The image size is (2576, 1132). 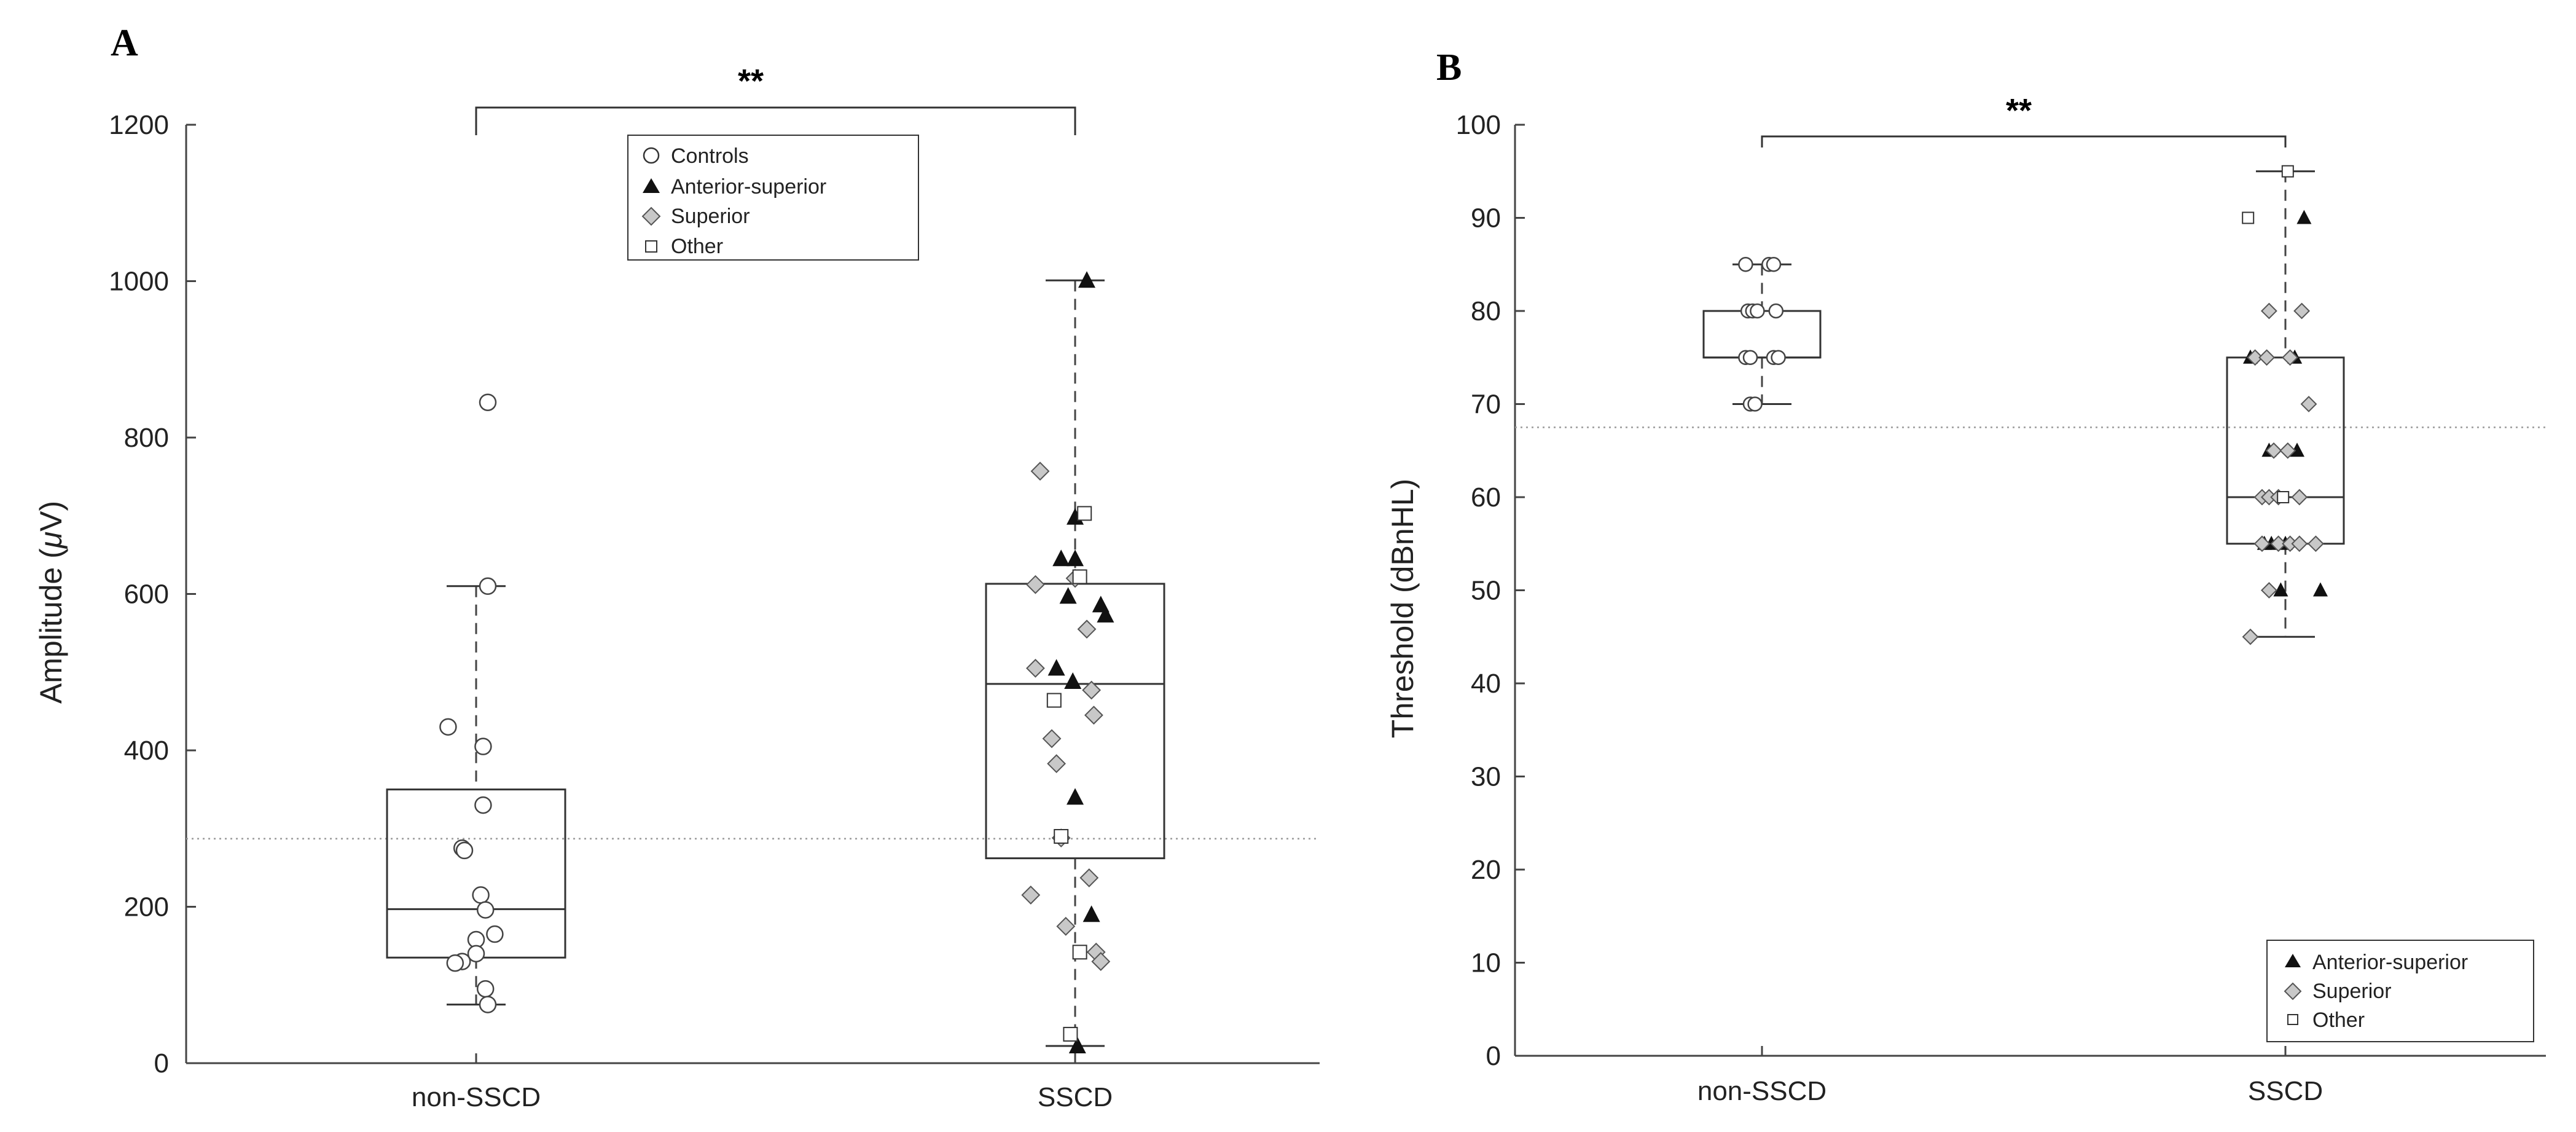 What do you see at coordinates (476, 1097) in the screenshot?
I see `panel-a-x-tick-label-non-sscd: non-SSCD` at bounding box center [476, 1097].